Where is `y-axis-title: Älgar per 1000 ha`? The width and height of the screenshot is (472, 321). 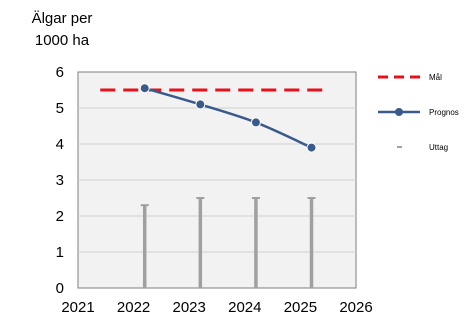 y-axis-title: Älgar per 1000 ha is located at coordinates (62, 29).